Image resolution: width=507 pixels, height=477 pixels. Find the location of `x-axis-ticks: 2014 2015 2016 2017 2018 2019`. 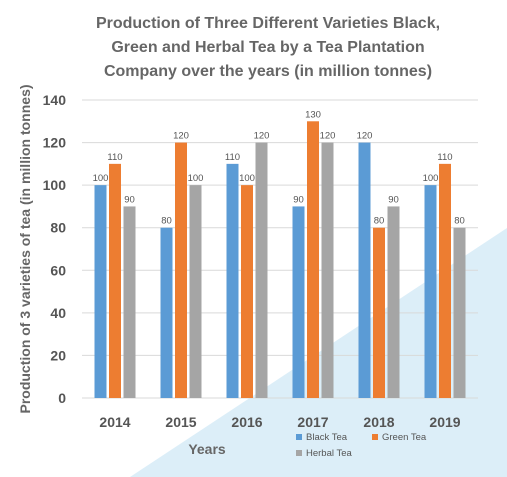

x-axis-ticks: 2014 2015 2016 2017 2018 2019 is located at coordinates (279, 422).